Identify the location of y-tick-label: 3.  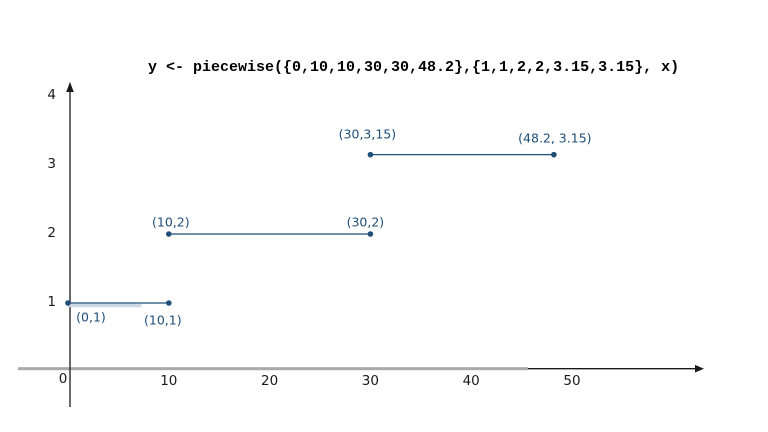
(51, 164).